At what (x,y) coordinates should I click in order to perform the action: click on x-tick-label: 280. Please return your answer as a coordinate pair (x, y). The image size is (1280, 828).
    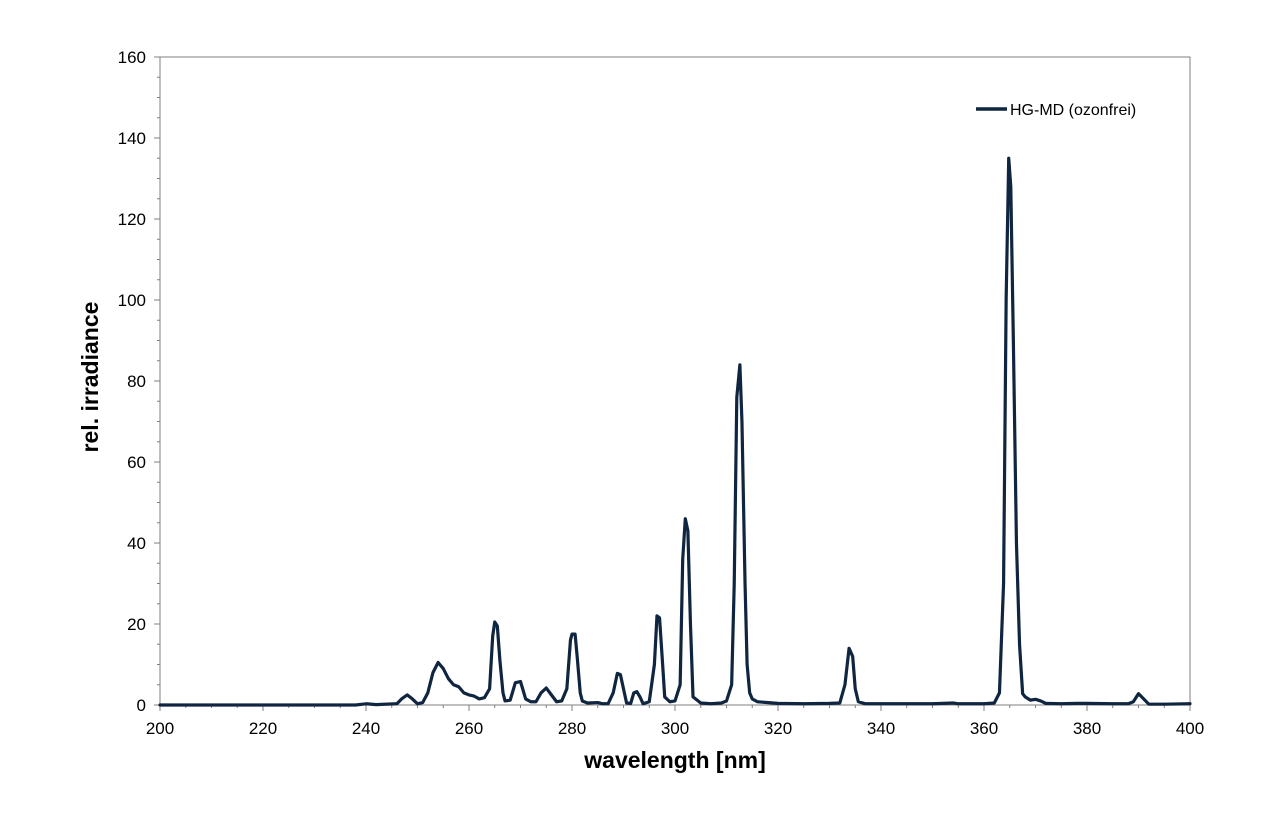
    Looking at the image, I should click on (572, 728).